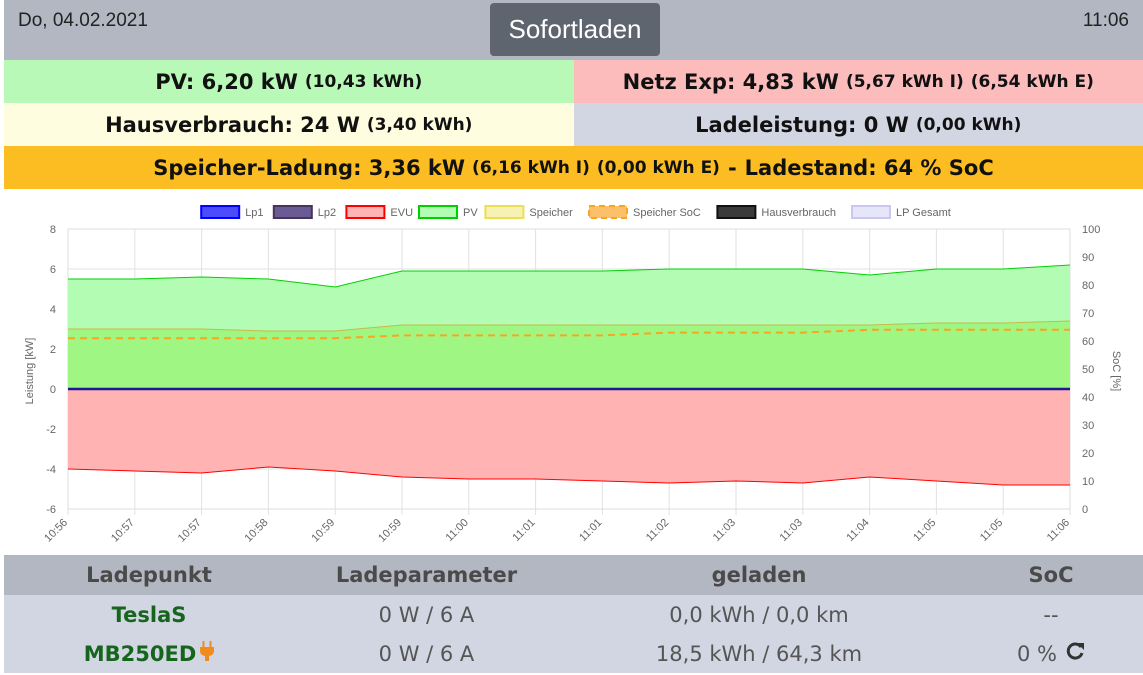 This screenshot has width=1143, height=675. What do you see at coordinates (289, 81) in the screenshot?
I see `pv-status: PV: 6,20 kW (10,43 kWh)` at bounding box center [289, 81].